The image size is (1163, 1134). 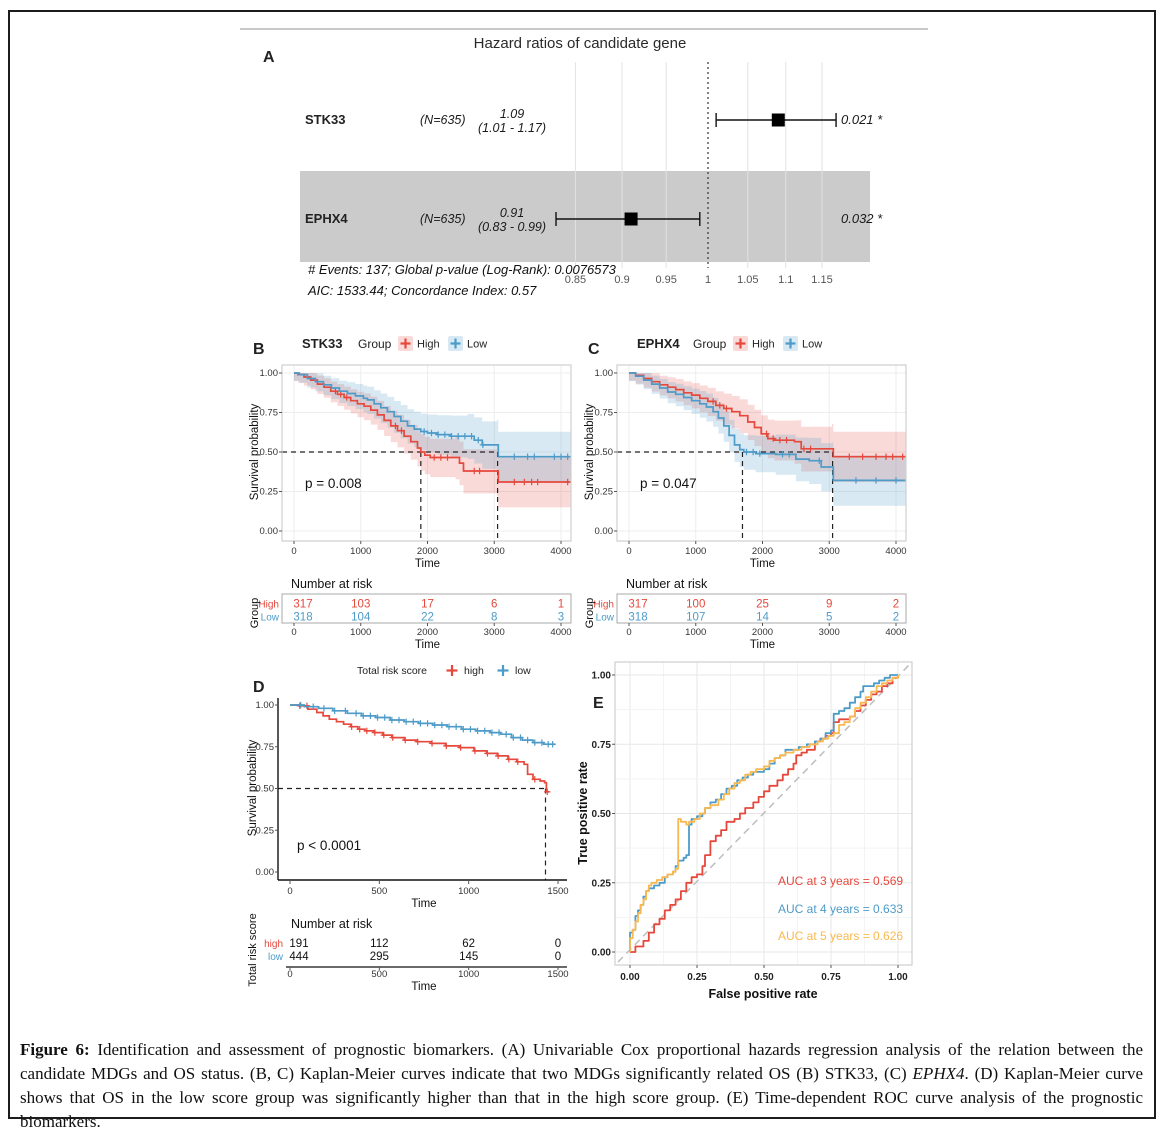 I want to click on panel-label-a: A, so click(x=269, y=57).